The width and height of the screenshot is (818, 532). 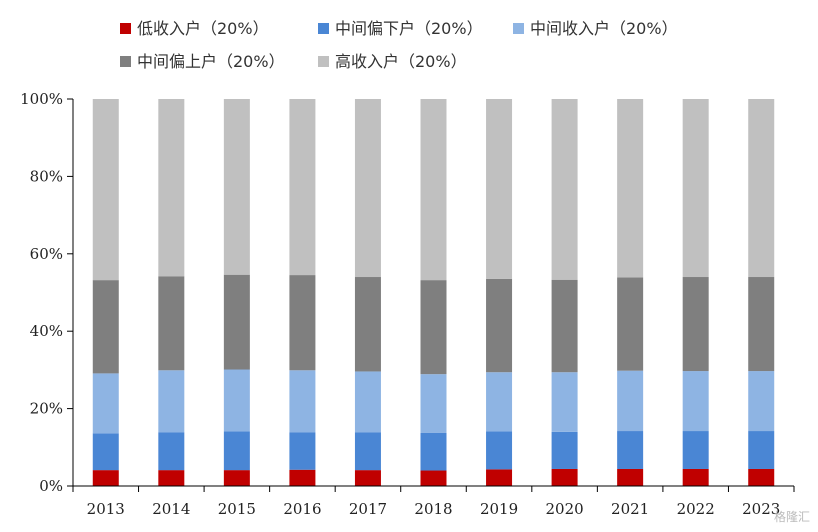 What do you see at coordinates (630, 509) in the screenshot?
I see `x-tick-label: 2021` at bounding box center [630, 509].